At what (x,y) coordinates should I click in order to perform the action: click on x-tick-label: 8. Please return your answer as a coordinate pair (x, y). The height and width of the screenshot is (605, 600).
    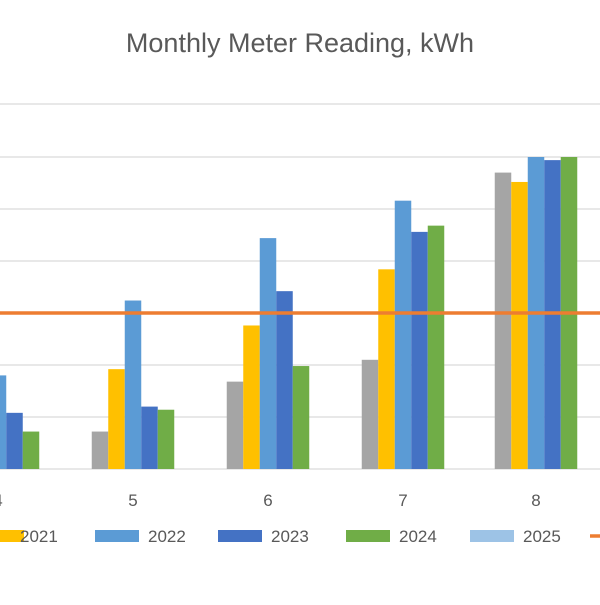
    Looking at the image, I should click on (535, 500).